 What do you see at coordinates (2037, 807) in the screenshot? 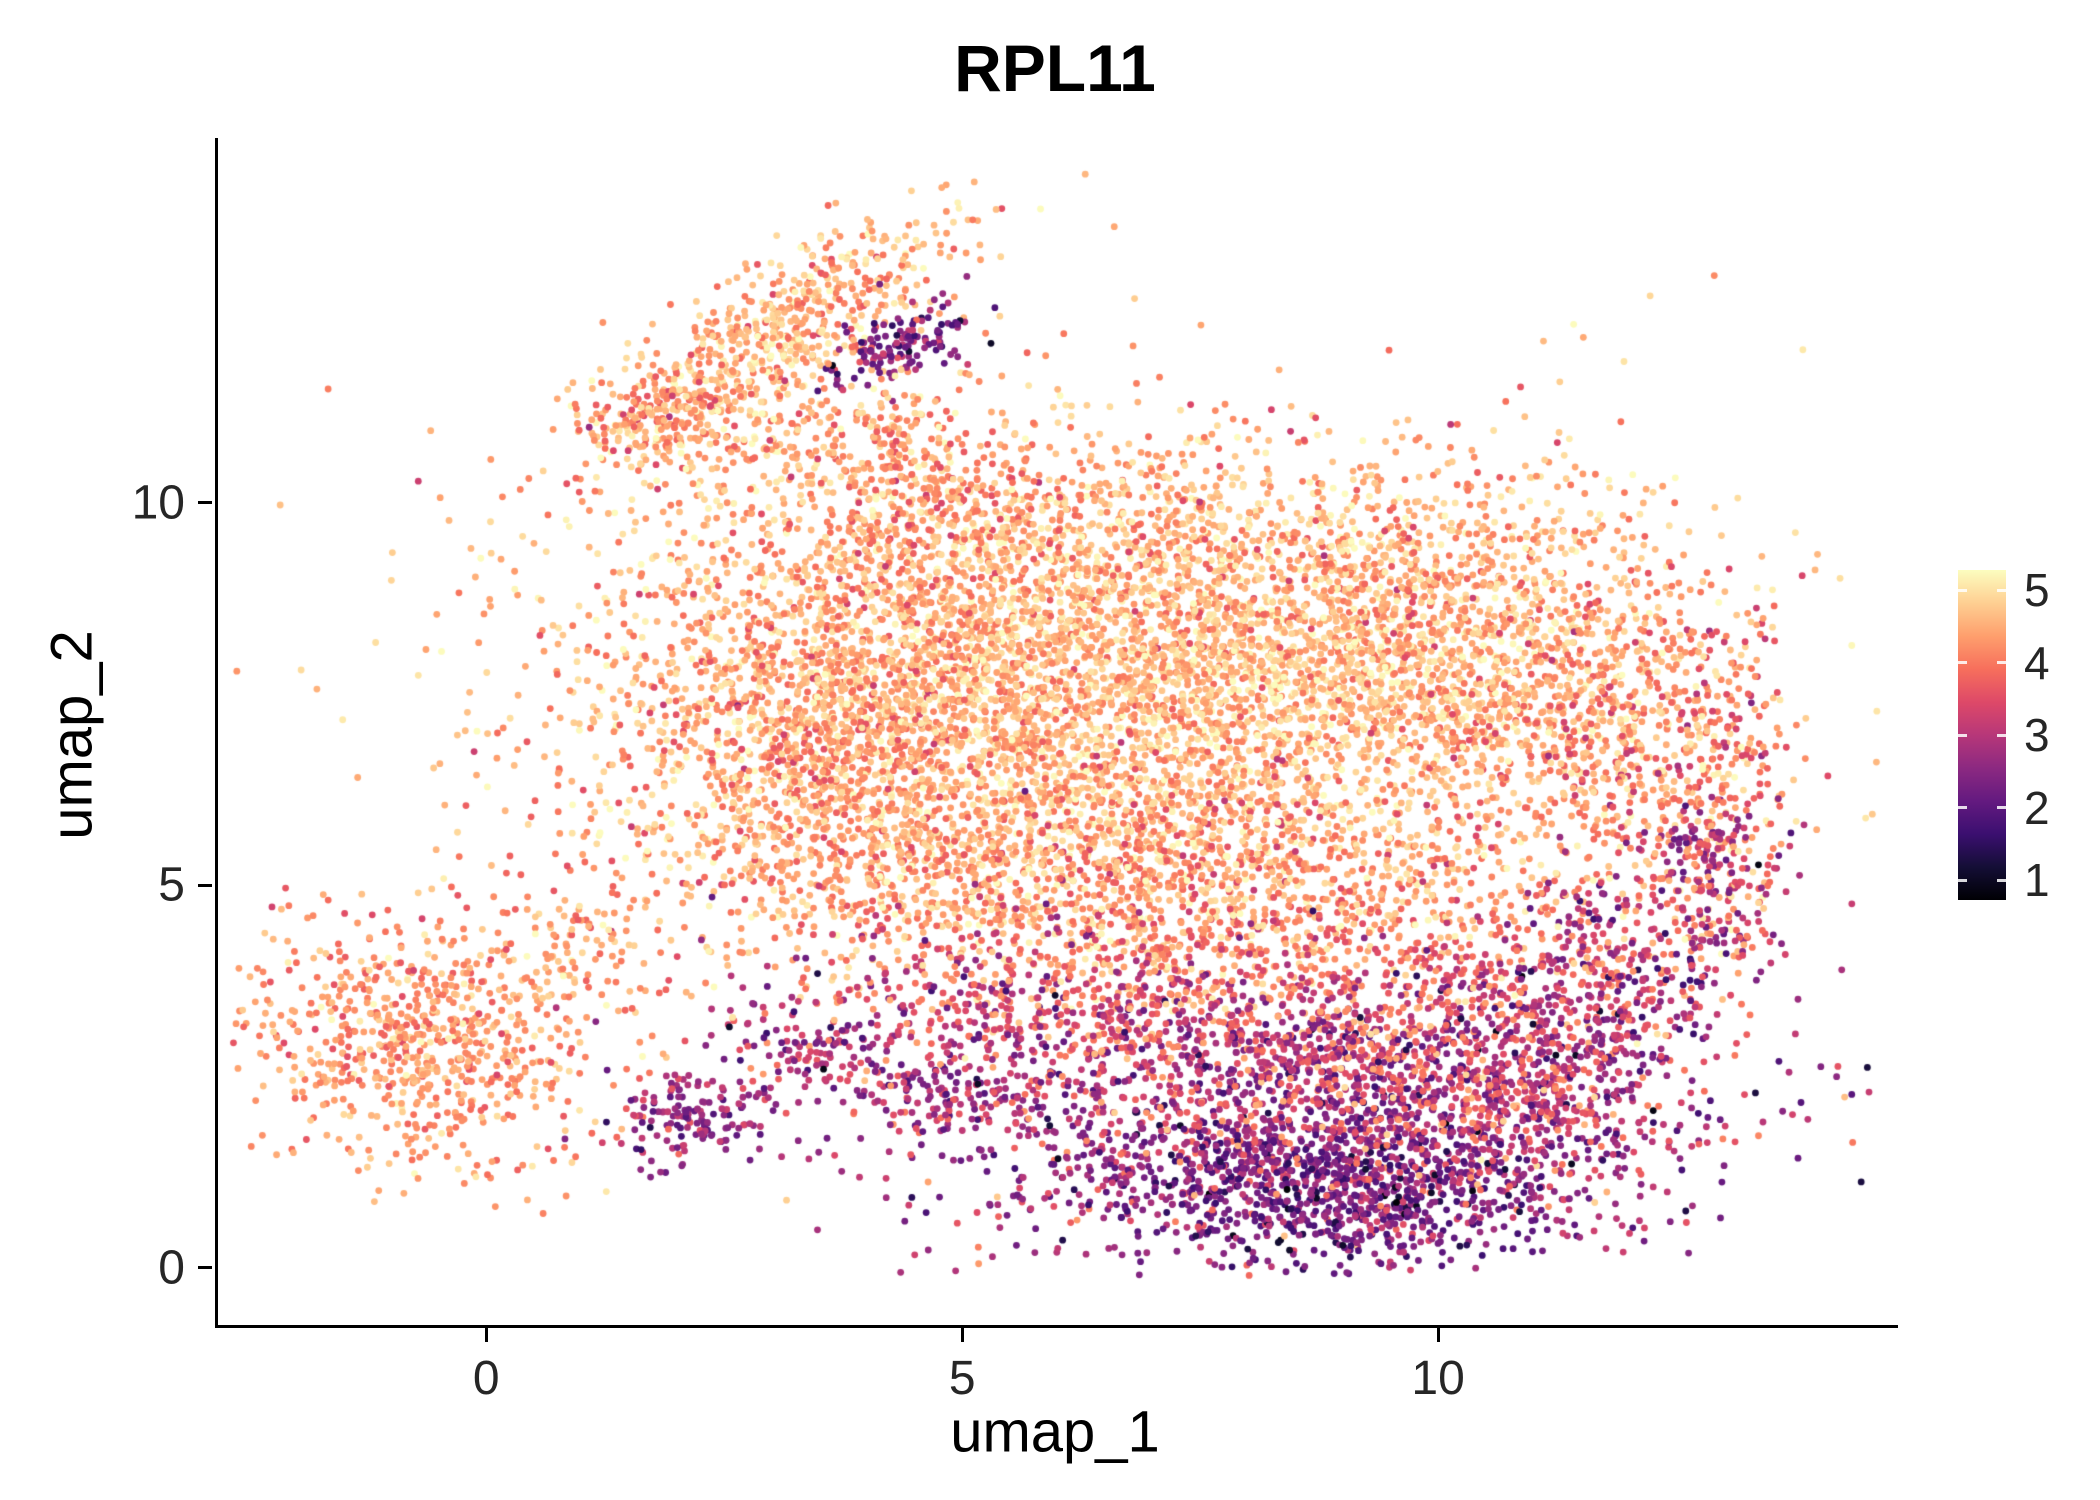
I see `colorbar-tick-label: 2` at bounding box center [2037, 807].